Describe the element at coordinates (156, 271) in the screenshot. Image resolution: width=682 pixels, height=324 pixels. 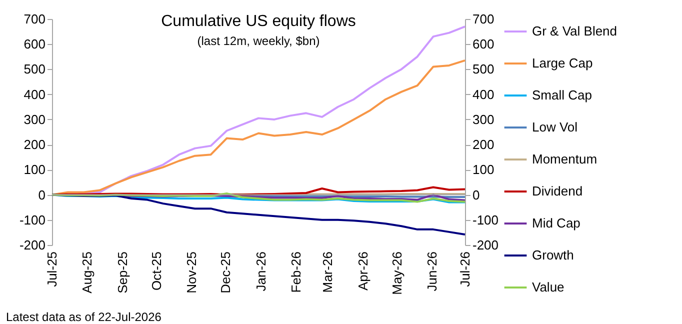
I see `x-tick-label: Oct-25` at that location.